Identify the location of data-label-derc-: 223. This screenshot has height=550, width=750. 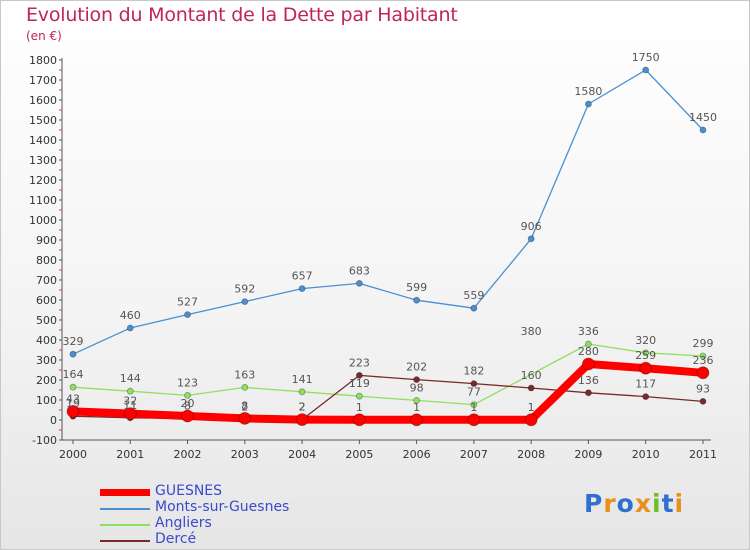
(359, 362).